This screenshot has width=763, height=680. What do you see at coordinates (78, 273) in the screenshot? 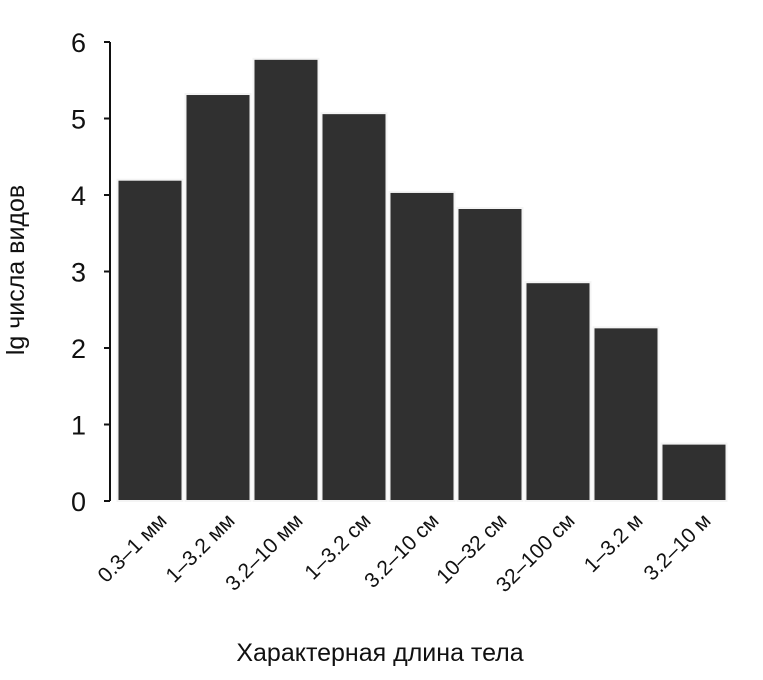
I see `y-tick-label: 3` at bounding box center [78, 273].